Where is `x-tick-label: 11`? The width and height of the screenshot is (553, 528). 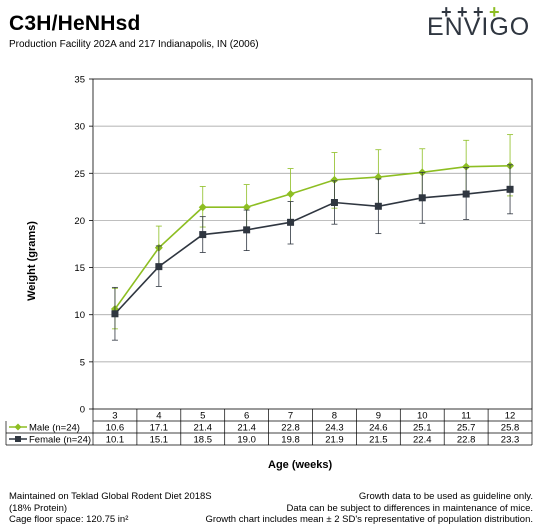
x-tick-label: 11 is located at coordinates (466, 416).